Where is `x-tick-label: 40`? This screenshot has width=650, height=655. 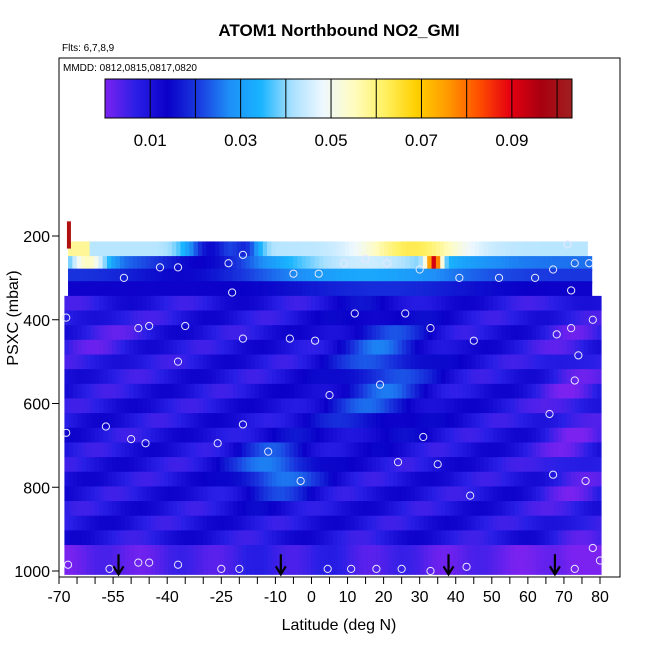
x-tick-label: 40 is located at coordinates (456, 597).